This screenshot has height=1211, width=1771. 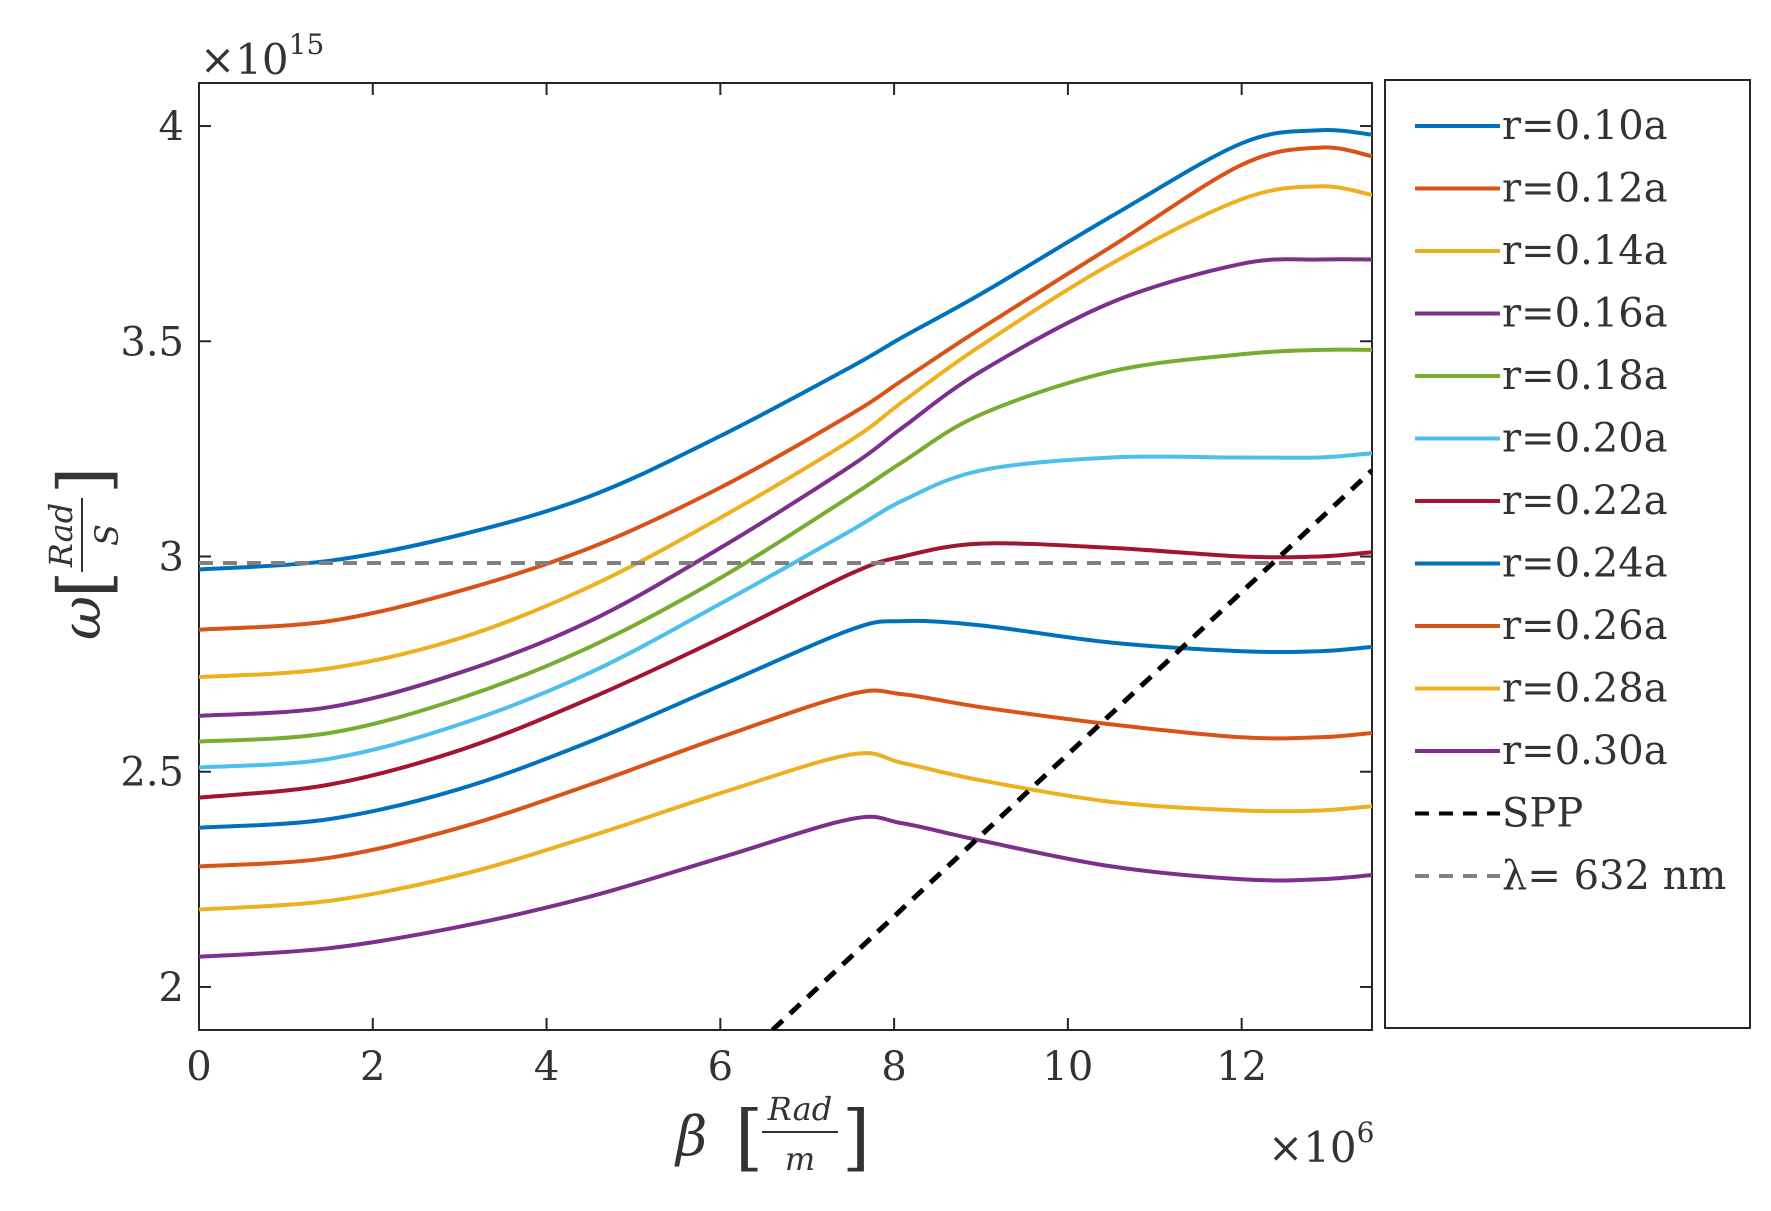 I want to click on y-multiplier-exponent: 15, so click(x=307, y=44).